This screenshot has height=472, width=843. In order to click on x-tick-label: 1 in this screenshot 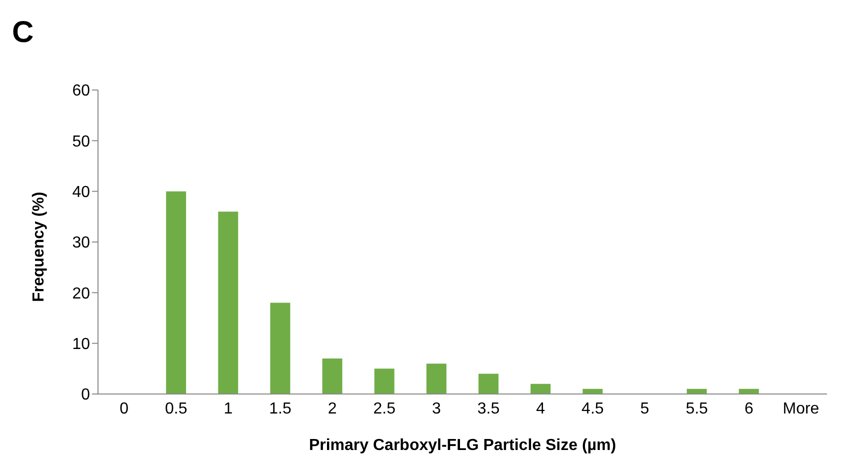, I will do `click(228, 409)`.